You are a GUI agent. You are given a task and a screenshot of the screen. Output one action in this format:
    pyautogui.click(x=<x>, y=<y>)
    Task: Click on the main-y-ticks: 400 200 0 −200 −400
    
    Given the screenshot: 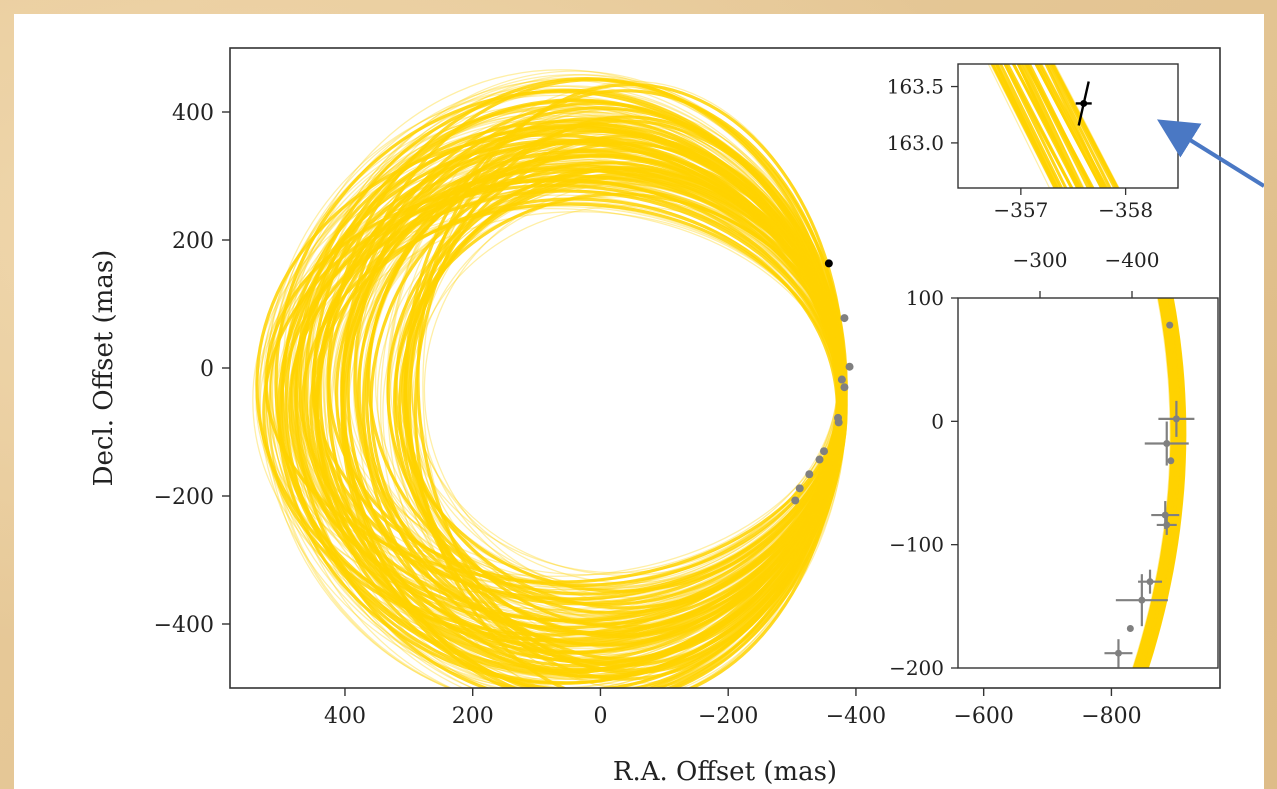 What is the action you would take?
    pyautogui.click(x=192, y=369)
    